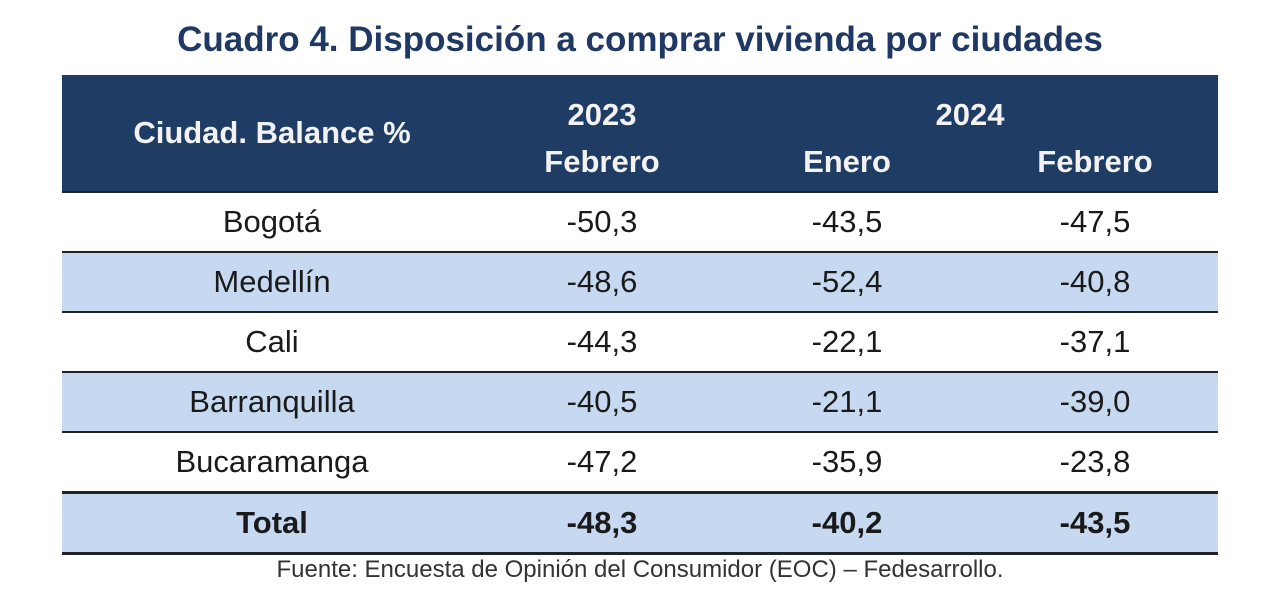 The image size is (1280, 612). Describe the element at coordinates (847, 523) in the screenshot. I see `value-cell: -40,2` at that location.